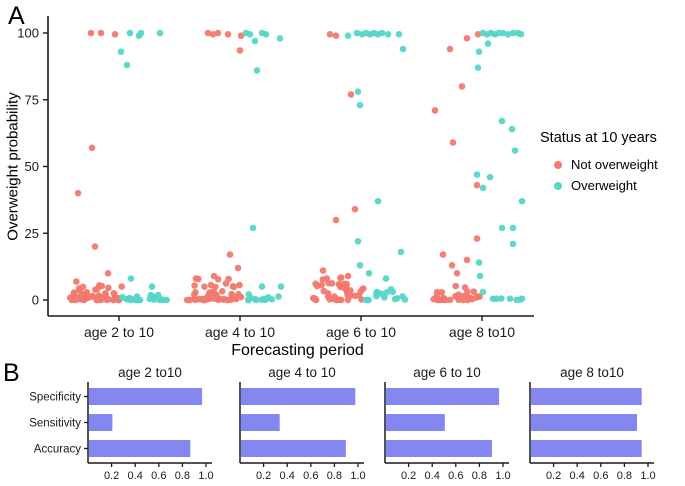  I want to click on legend-label-overweight: Overweight, so click(604, 185).